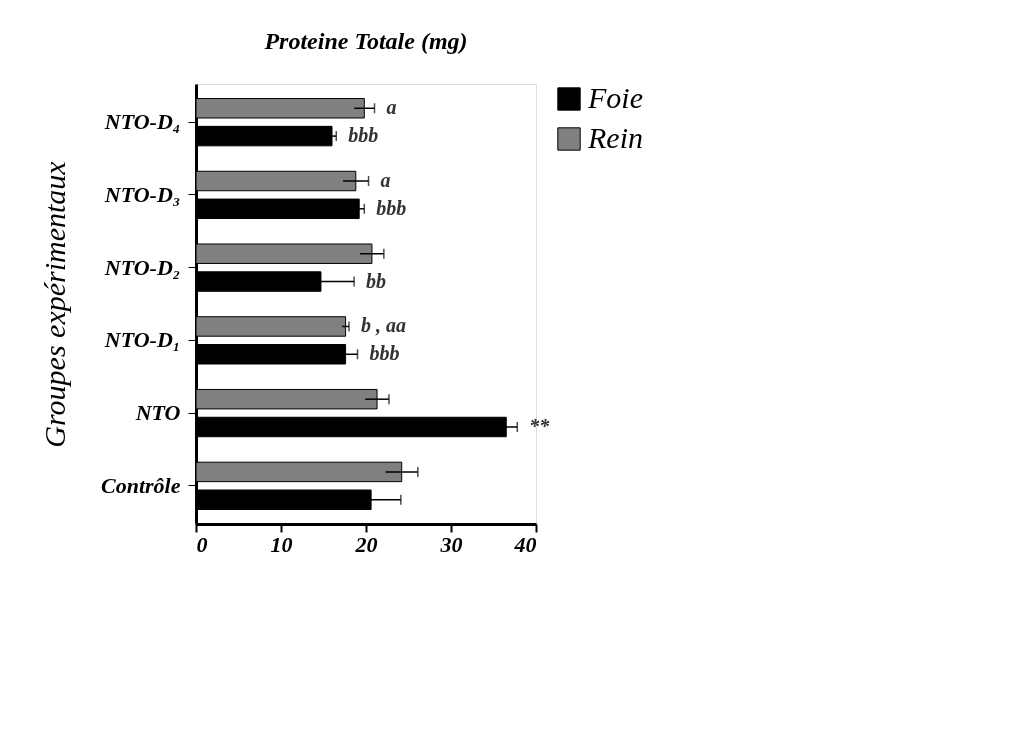 The image size is (1015, 738). What do you see at coordinates (615, 137) in the screenshot?
I see `legend-label: Rein` at bounding box center [615, 137].